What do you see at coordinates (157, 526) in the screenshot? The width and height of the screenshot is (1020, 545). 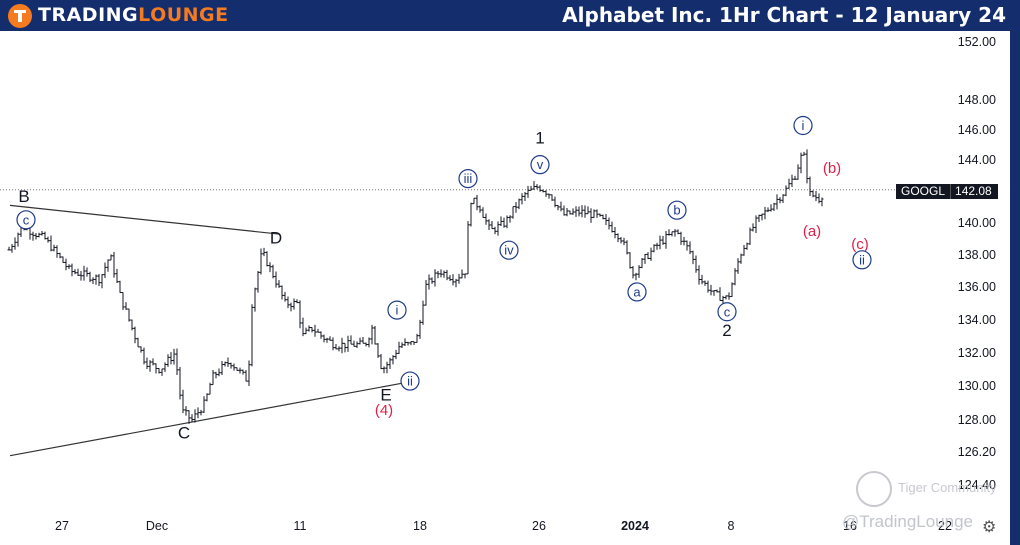 I see `x-tick-label: Dec` at bounding box center [157, 526].